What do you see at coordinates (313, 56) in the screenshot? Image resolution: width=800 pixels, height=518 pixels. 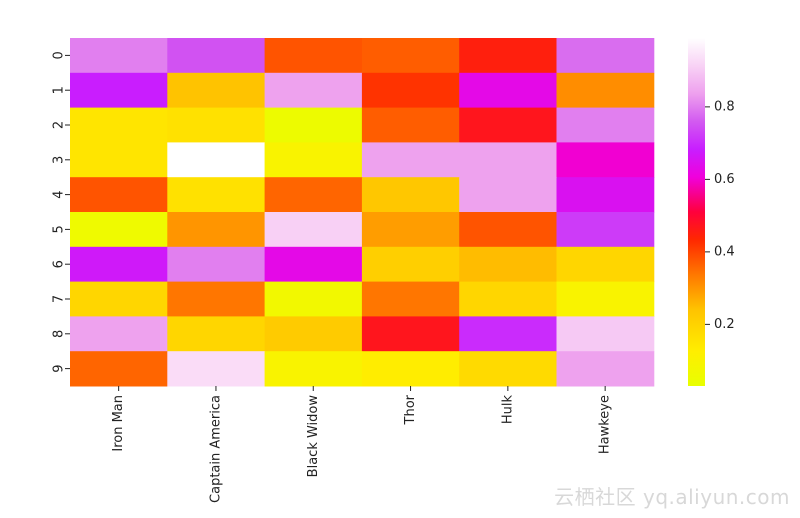 I see `heatmap-cell-r0-black-widow` at bounding box center [313, 56].